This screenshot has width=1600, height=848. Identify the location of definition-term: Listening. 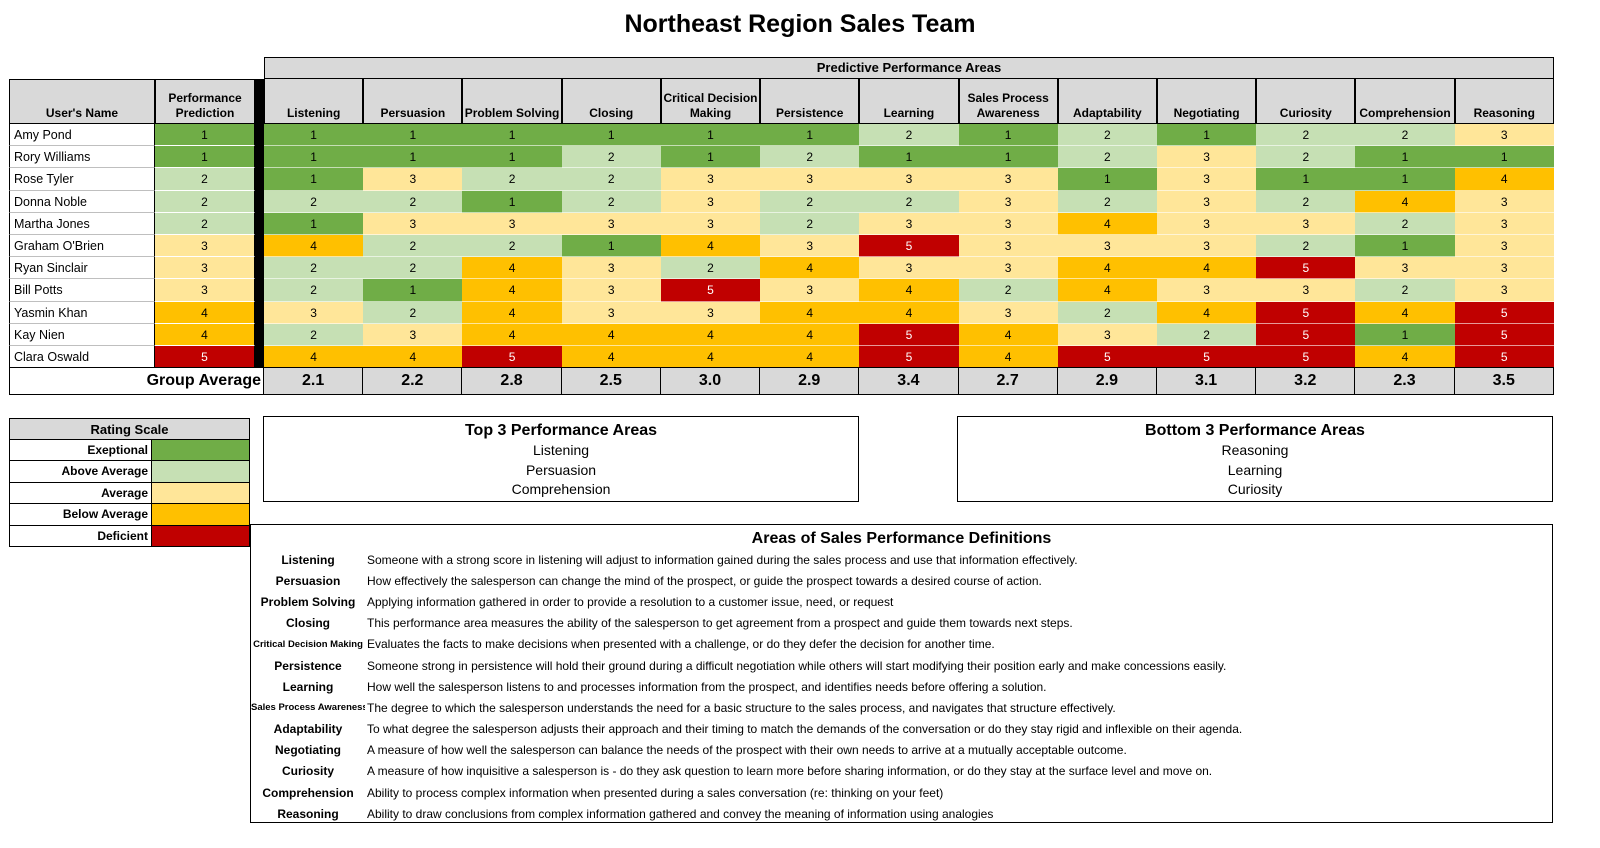
(308, 559).